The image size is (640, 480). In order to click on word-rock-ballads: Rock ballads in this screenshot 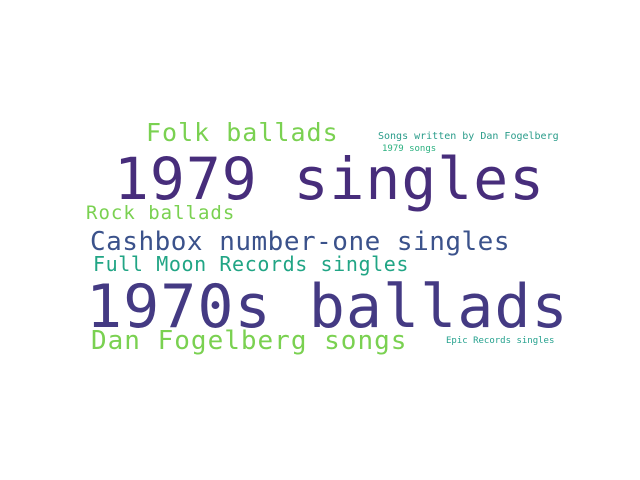, I will do `click(161, 213)`.